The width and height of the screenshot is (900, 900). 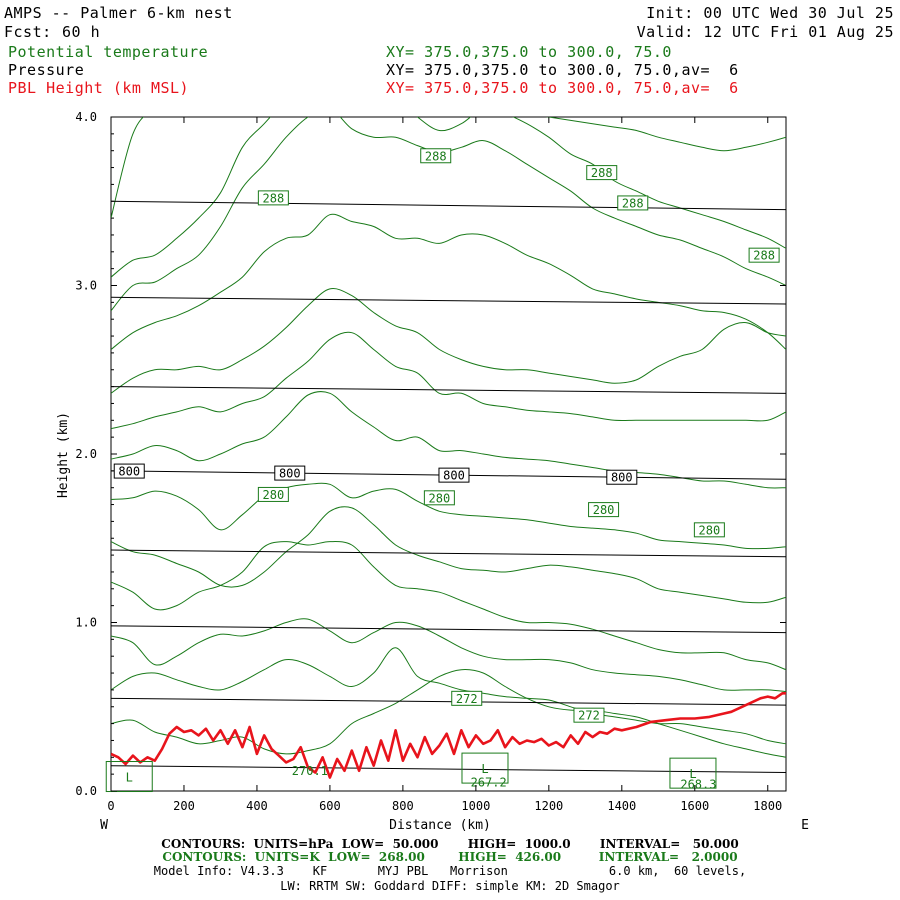 What do you see at coordinates (310, 771) in the screenshot?
I see `minimum-value-label: 270.1` at bounding box center [310, 771].